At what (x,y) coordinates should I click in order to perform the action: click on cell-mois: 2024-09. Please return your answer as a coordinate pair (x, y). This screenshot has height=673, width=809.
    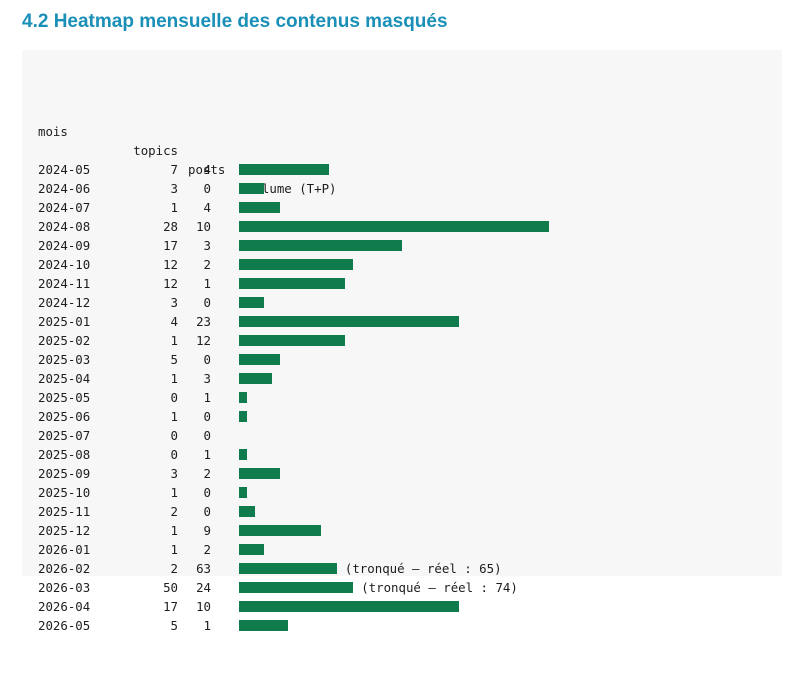
    Looking at the image, I should click on (64, 245).